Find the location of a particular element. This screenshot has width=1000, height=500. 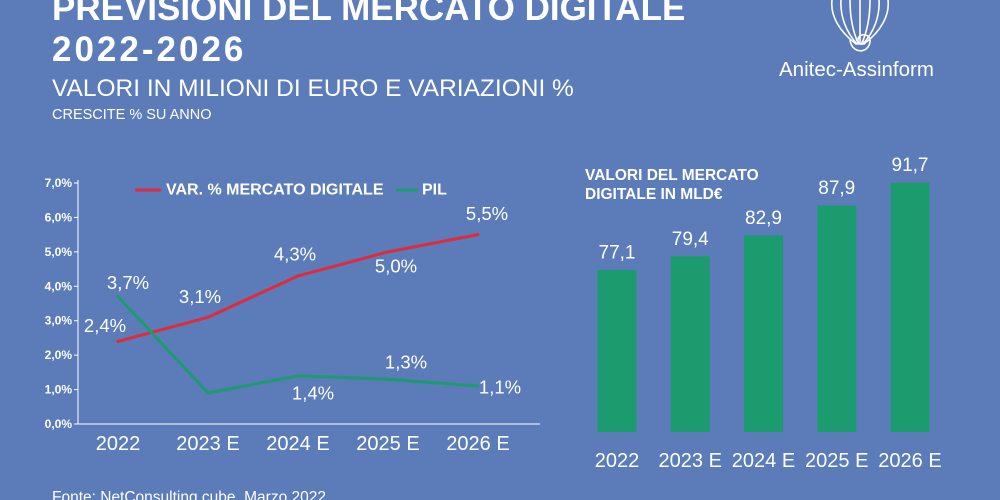

page-title-years: 2022-2026 is located at coordinates (149, 49).